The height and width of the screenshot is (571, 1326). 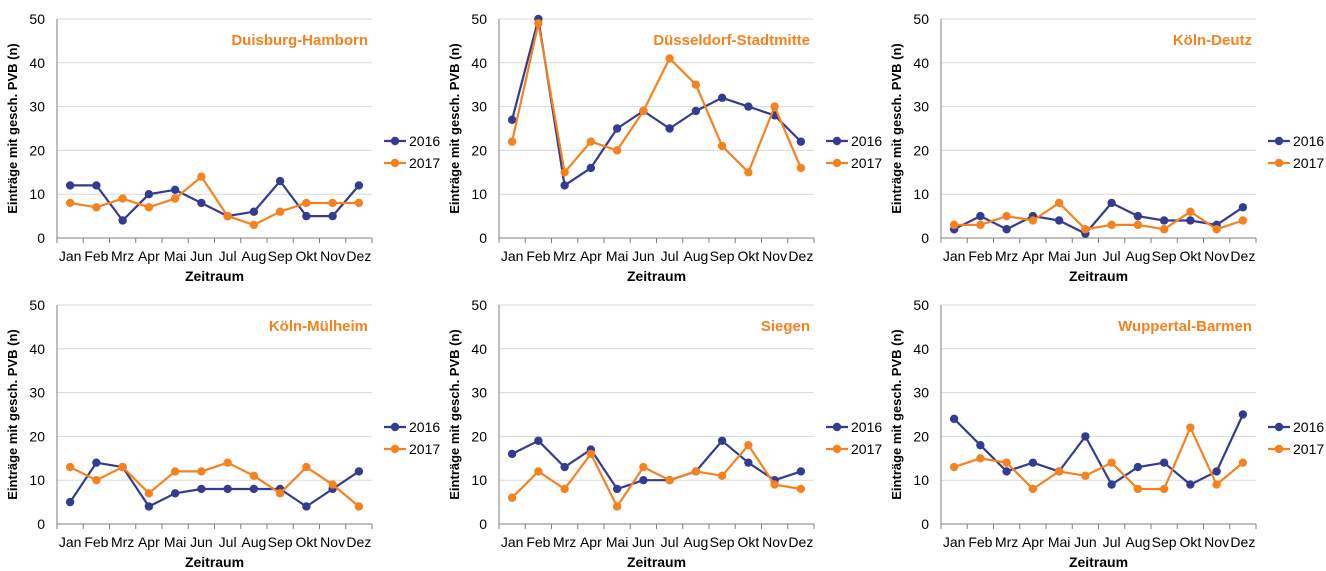 What do you see at coordinates (1212, 40) in the screenshot?
I see `chart-title: Köln-Deutz` at bounding box center [1212, 40].